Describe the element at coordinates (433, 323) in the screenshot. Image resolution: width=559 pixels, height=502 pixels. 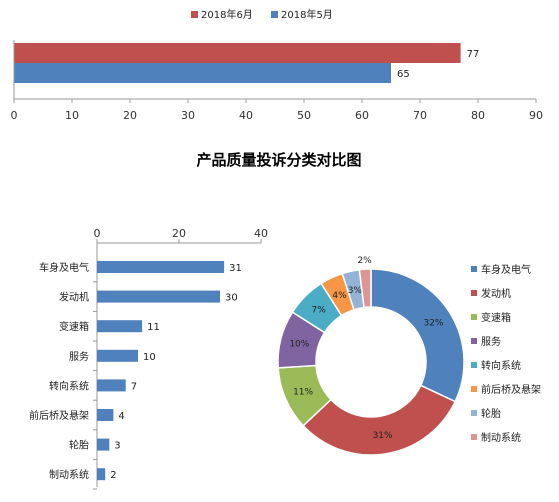
I see `slice-label: 32%` at that location.